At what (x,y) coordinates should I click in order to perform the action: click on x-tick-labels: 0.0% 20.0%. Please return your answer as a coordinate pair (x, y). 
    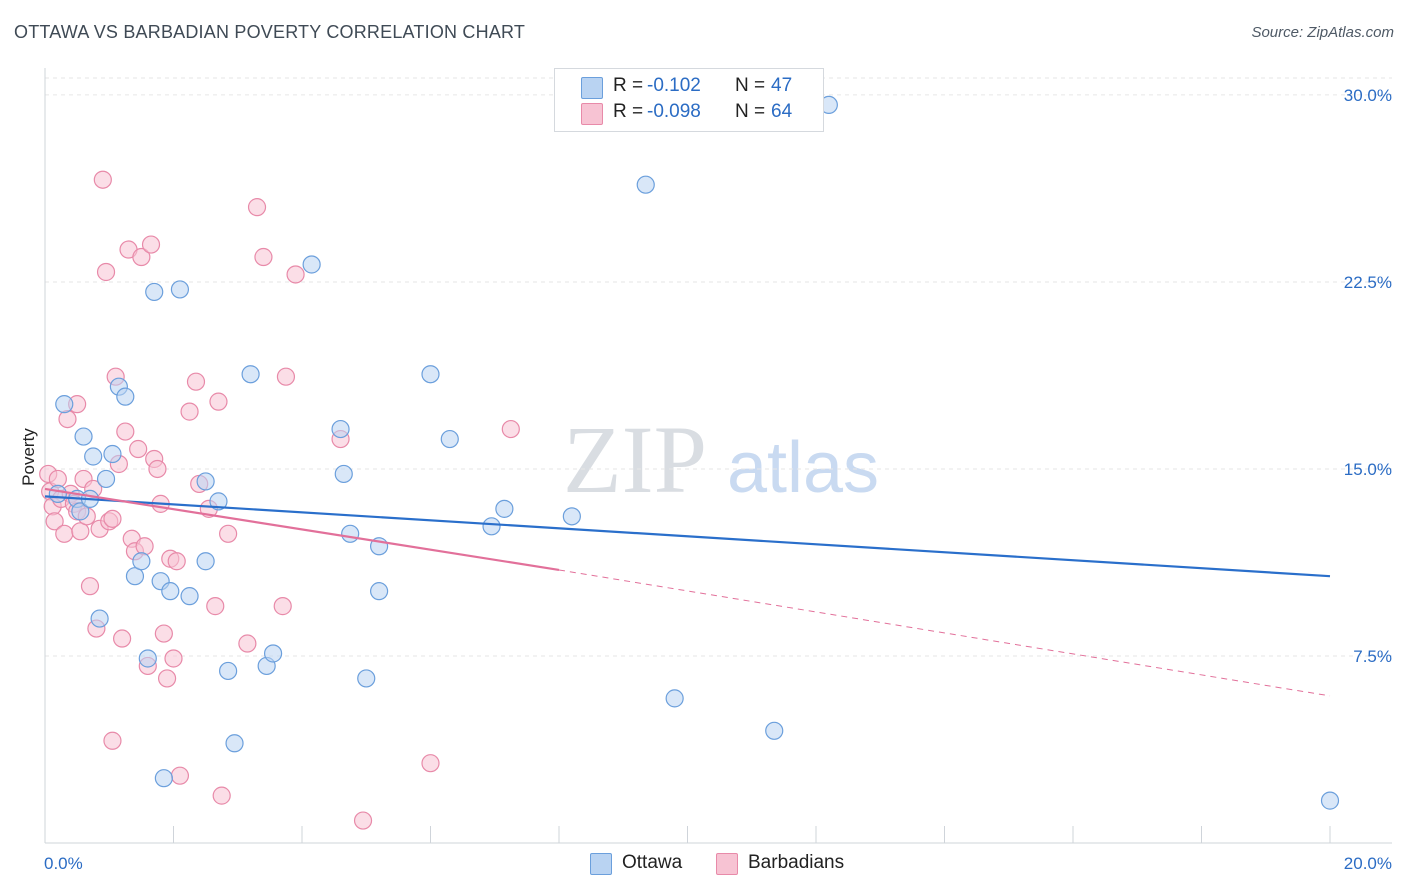
    Looking at the image, I should click on (718, 863).